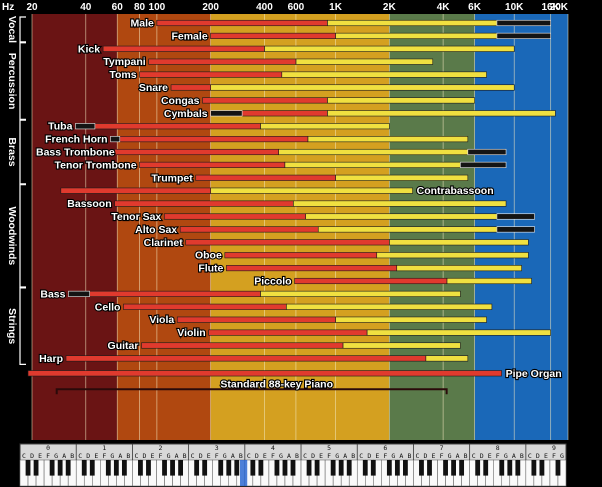  I want to click on octave-label: 3, so click(217, 448).